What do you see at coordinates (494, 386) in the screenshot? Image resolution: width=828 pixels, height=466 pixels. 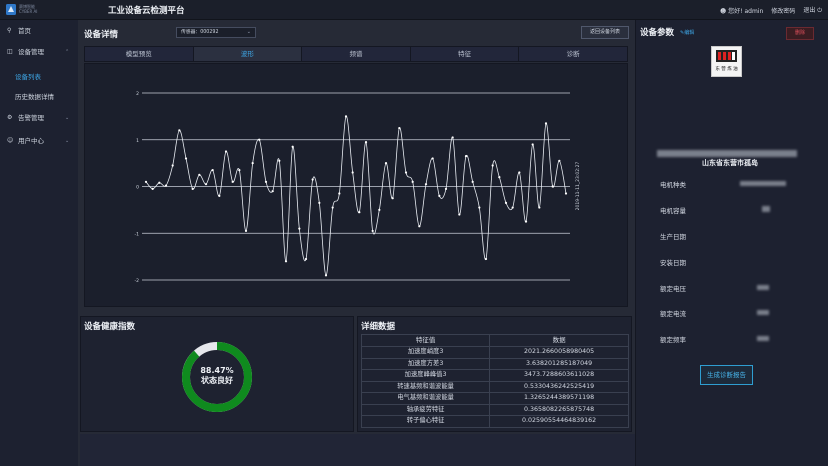 I see `table-row: 转速基频和谐波能量 0.5330436242525419` at bounding box center [494, 386].